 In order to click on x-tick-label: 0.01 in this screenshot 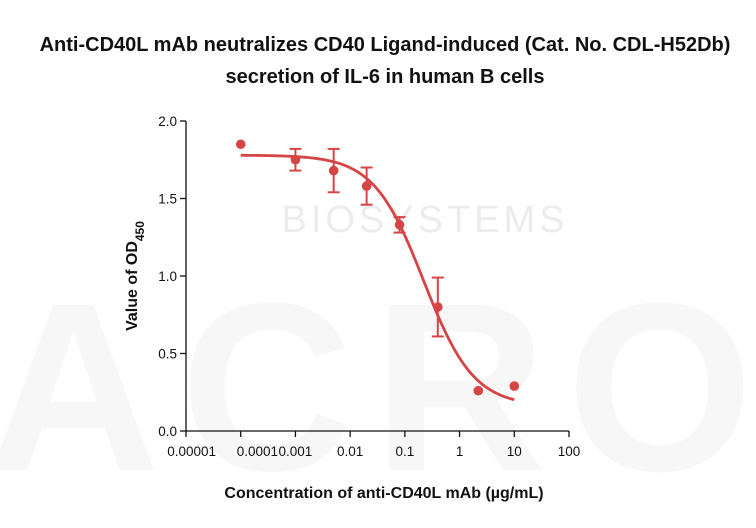, I will do `click(350, 451)`.